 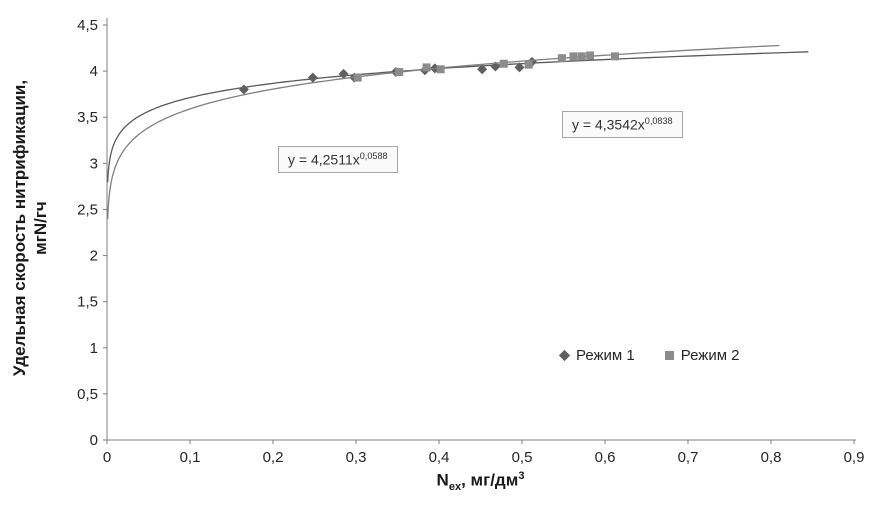 What do you see at coordinates (442, 480) in the screenshot?
I see `x-axis-title-base: N` at bounding box center [442, 480].